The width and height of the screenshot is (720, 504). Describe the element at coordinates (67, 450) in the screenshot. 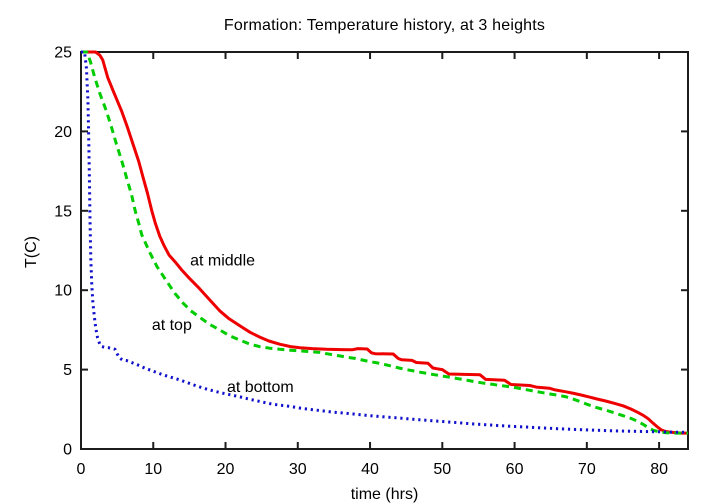

I see `y-tick-label: 0` at that location.